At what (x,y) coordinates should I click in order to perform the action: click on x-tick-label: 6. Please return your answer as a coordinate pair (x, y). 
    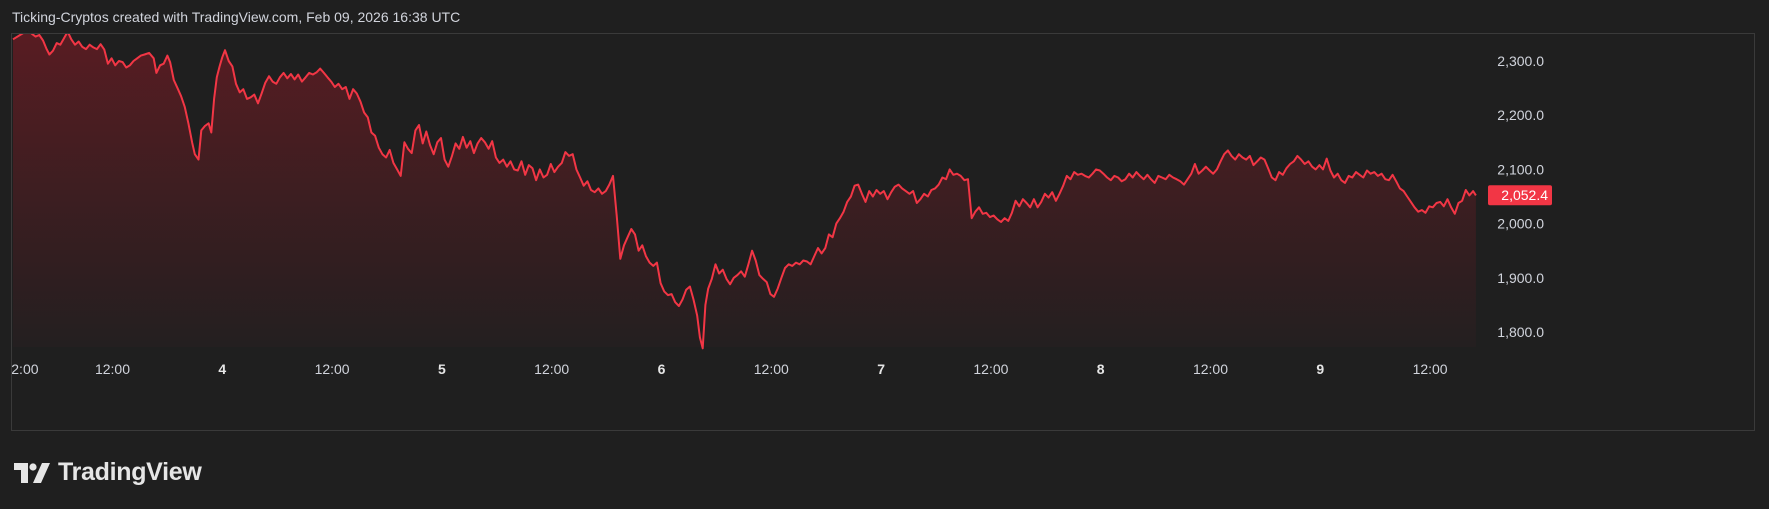
    Looking at the image, I should click on (662, 369).